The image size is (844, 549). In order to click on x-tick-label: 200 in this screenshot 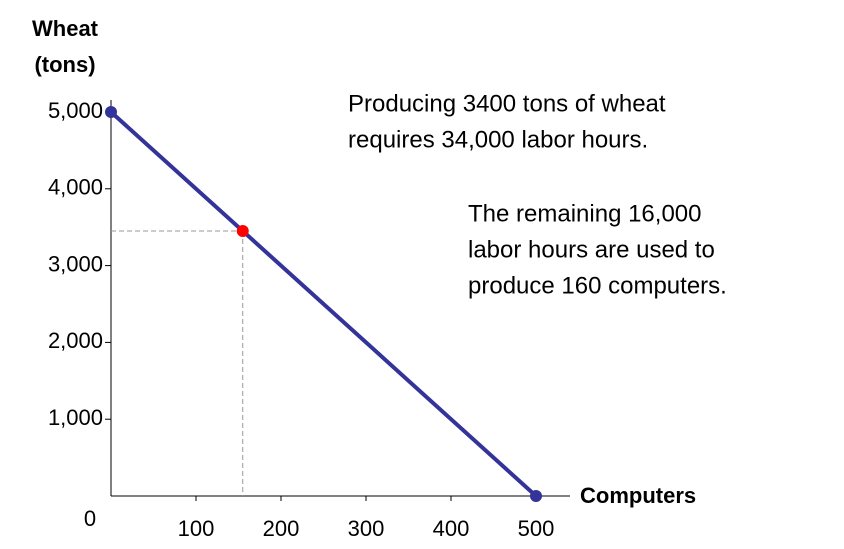, I will do `click(281, 528)`.